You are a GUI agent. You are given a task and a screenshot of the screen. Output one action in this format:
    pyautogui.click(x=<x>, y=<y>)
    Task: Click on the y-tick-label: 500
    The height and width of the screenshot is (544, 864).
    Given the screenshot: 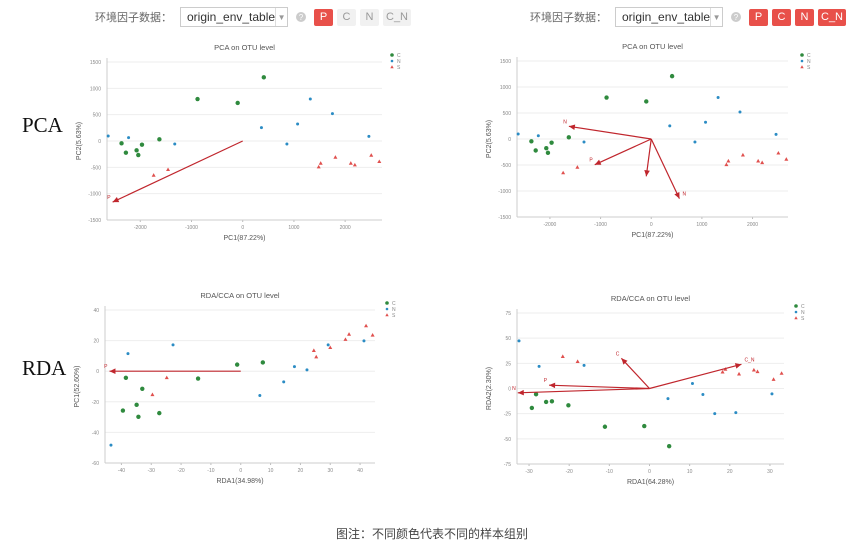 What is the action you would take?
    pyautogui.click(x=507, y=114)
    